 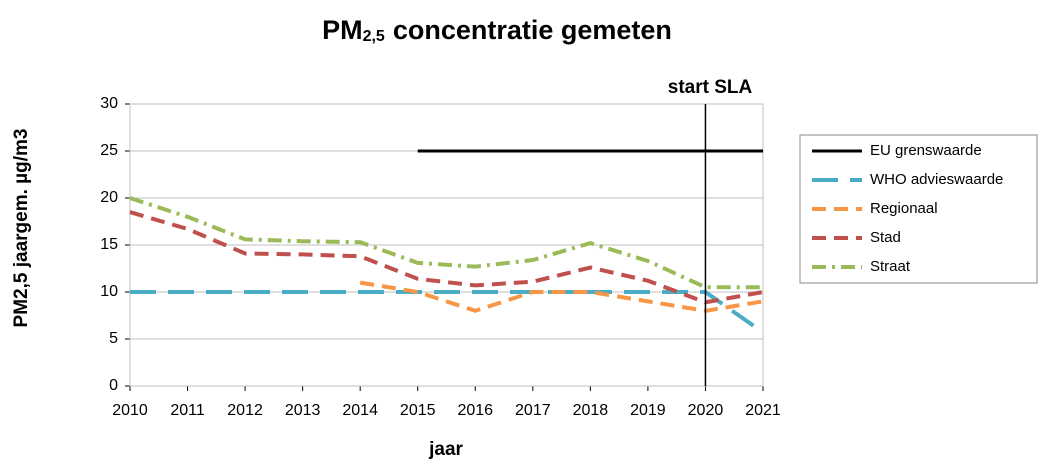 What do you see at coordinates (475, 410) in the screenshot?
I see `x-tick-label: 2016` at bounding box center [475, 410].